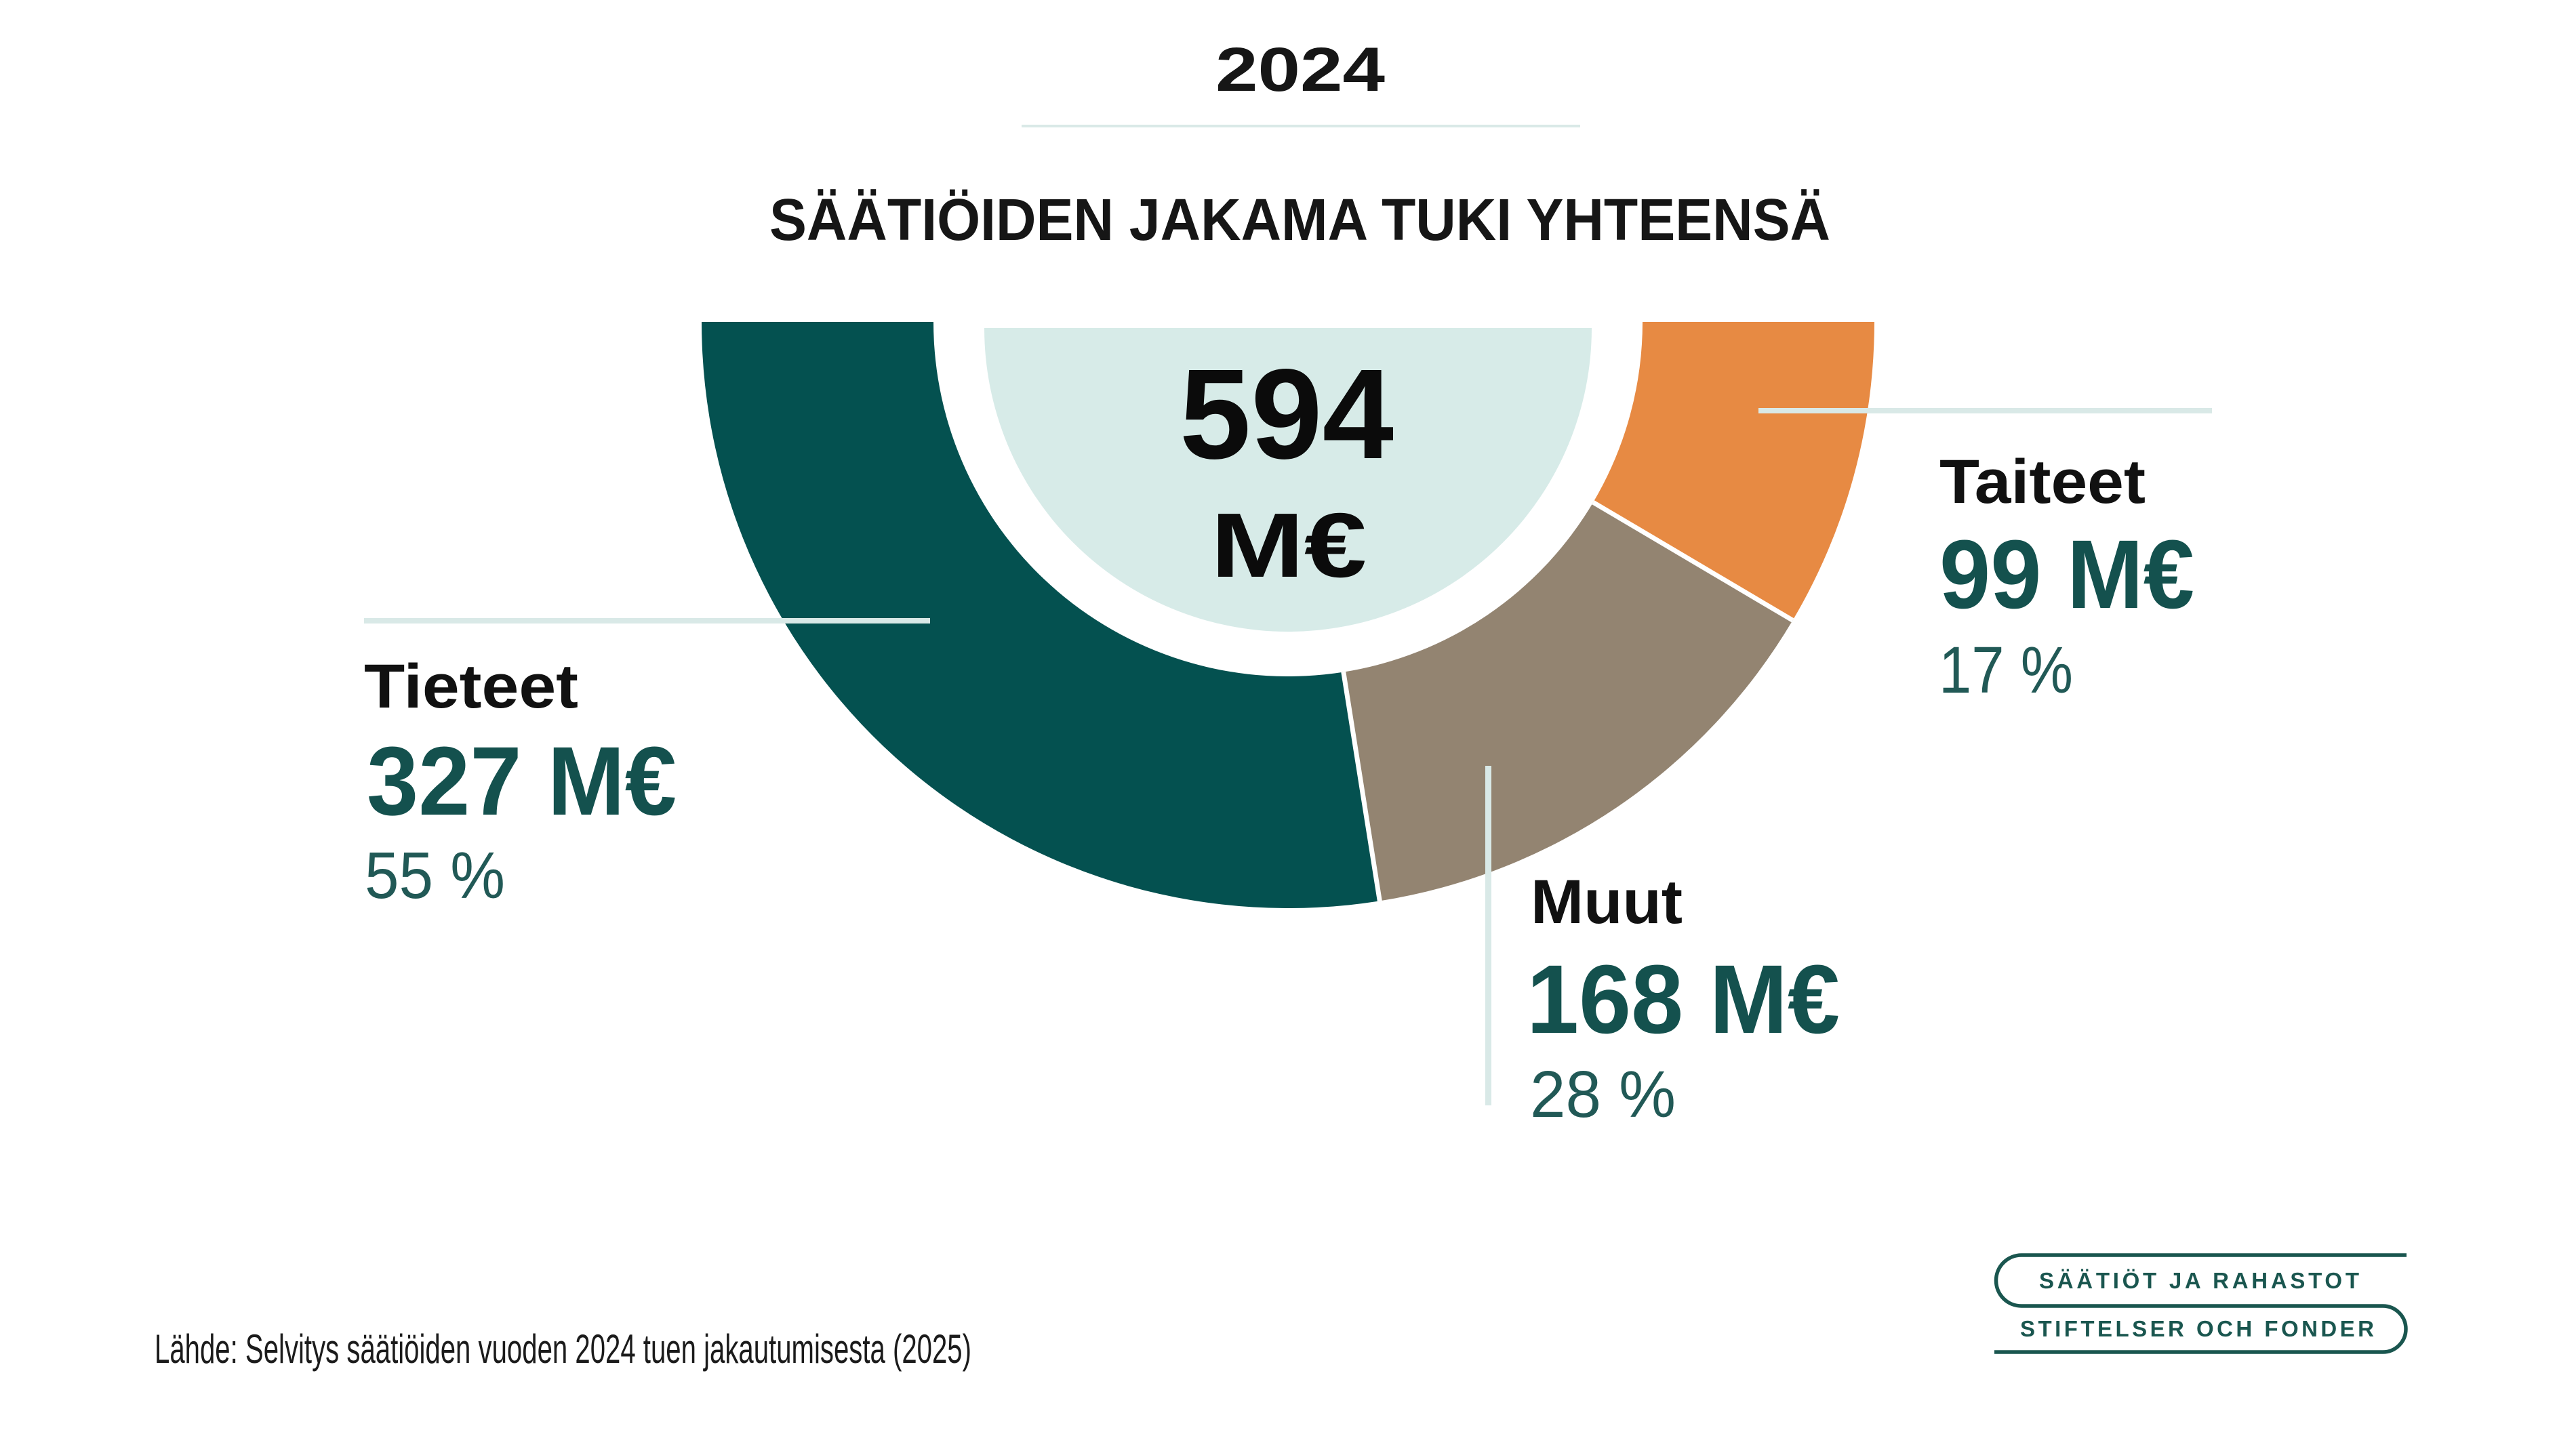  I want to click on svg-text: 327 M€, so click(522, 781).